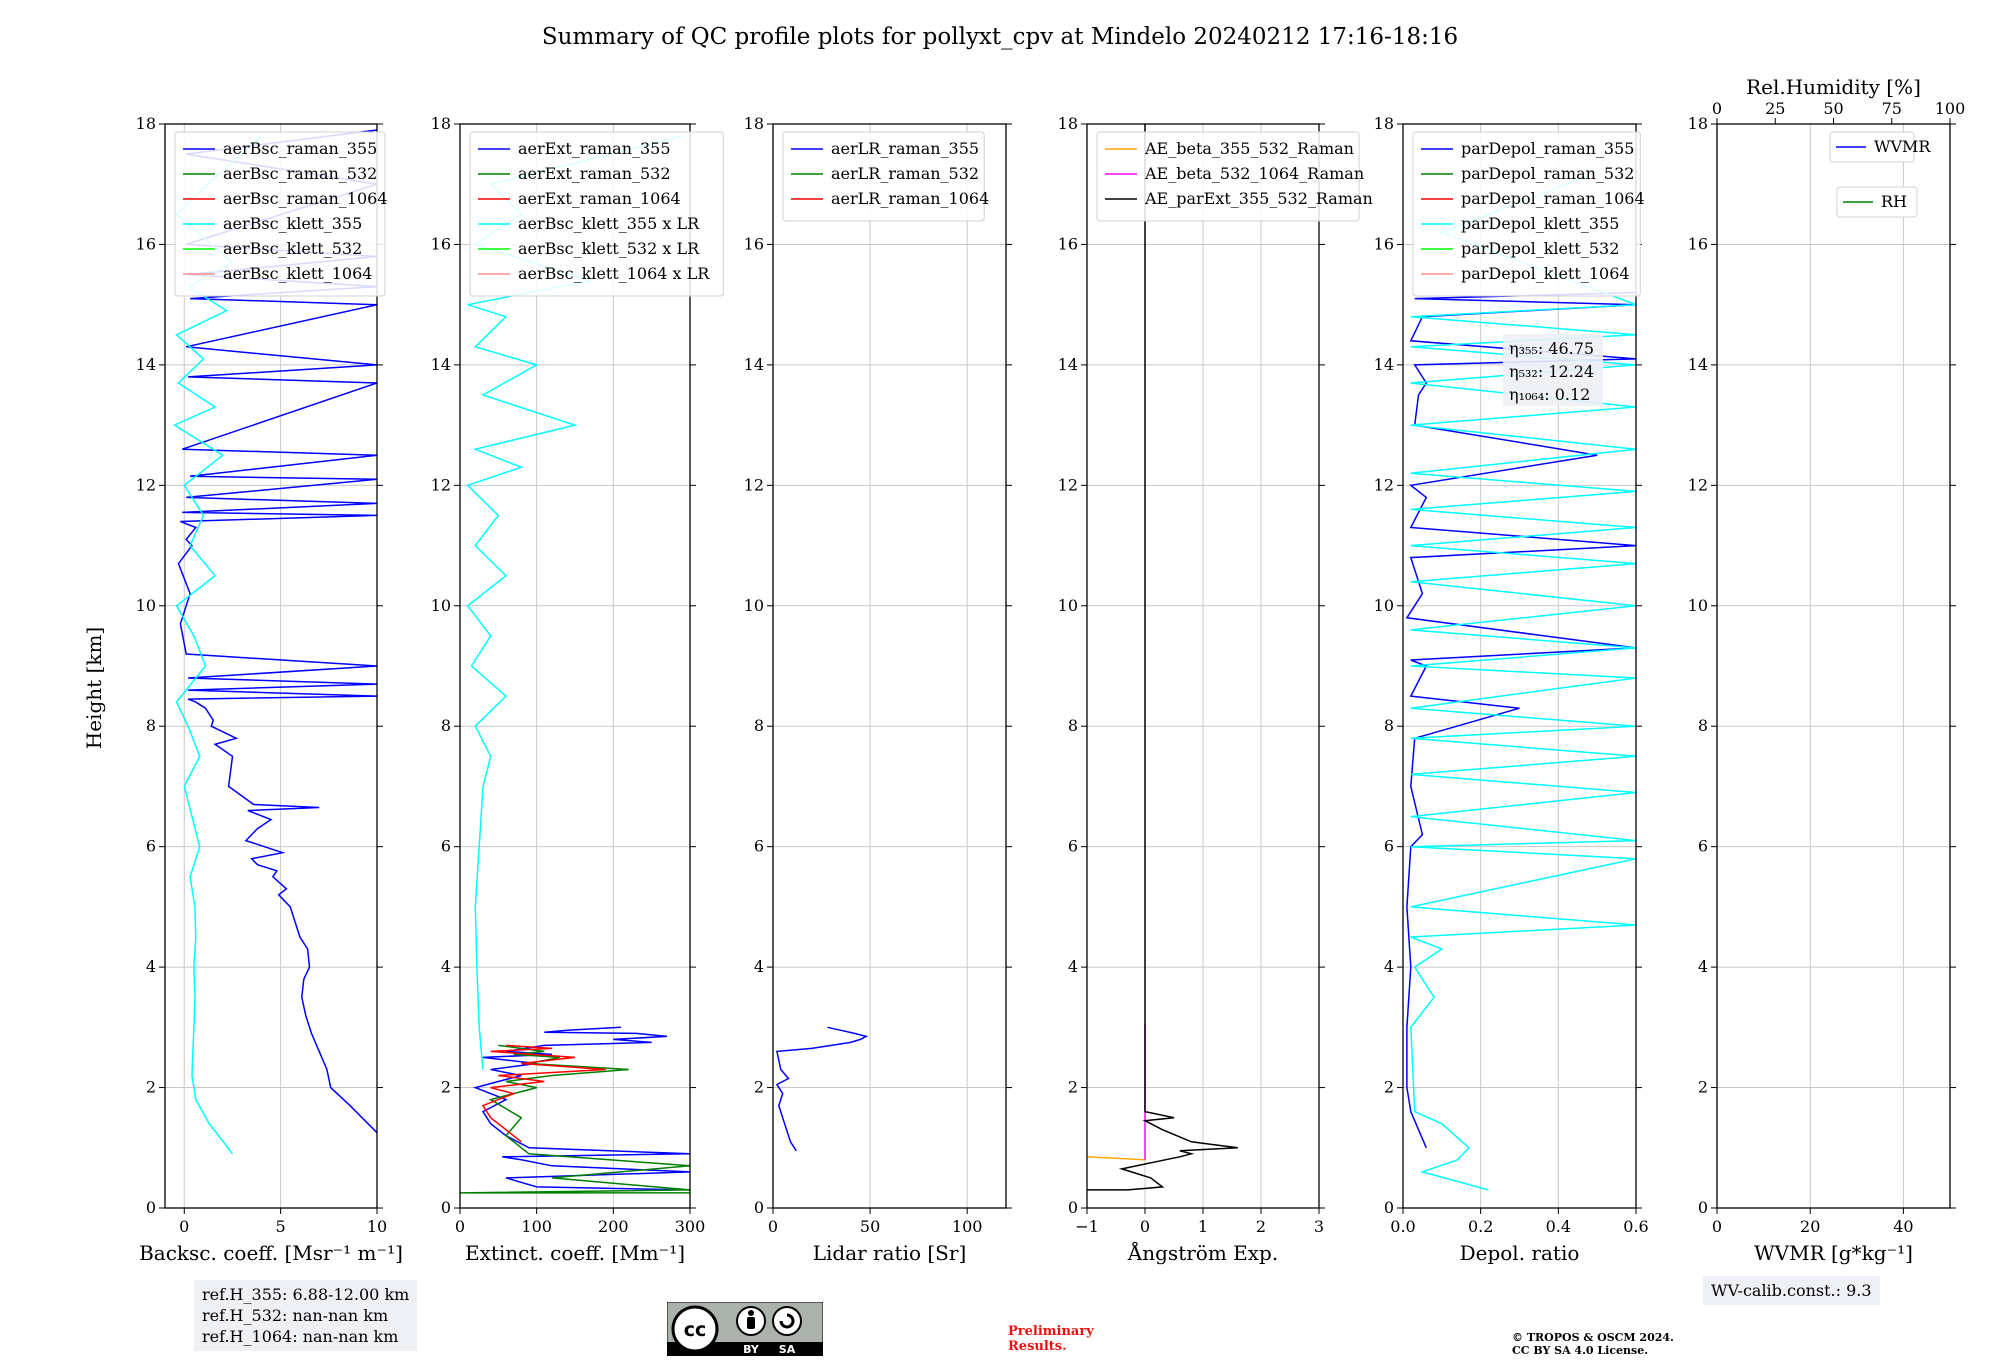 The image size is (2000, 1360). What do you see at coordinates (1547, 173) in the screenshot?
I see `legend-label: parDepol_raman_532` at bounding box center [1547, 173].